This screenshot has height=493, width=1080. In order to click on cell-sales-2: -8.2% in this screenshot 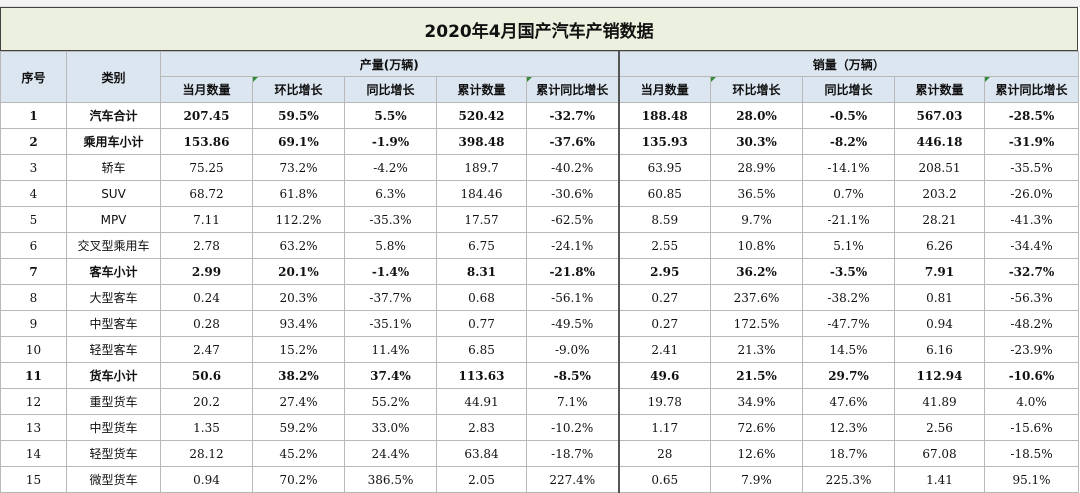, I will do `click(849, 141)`.